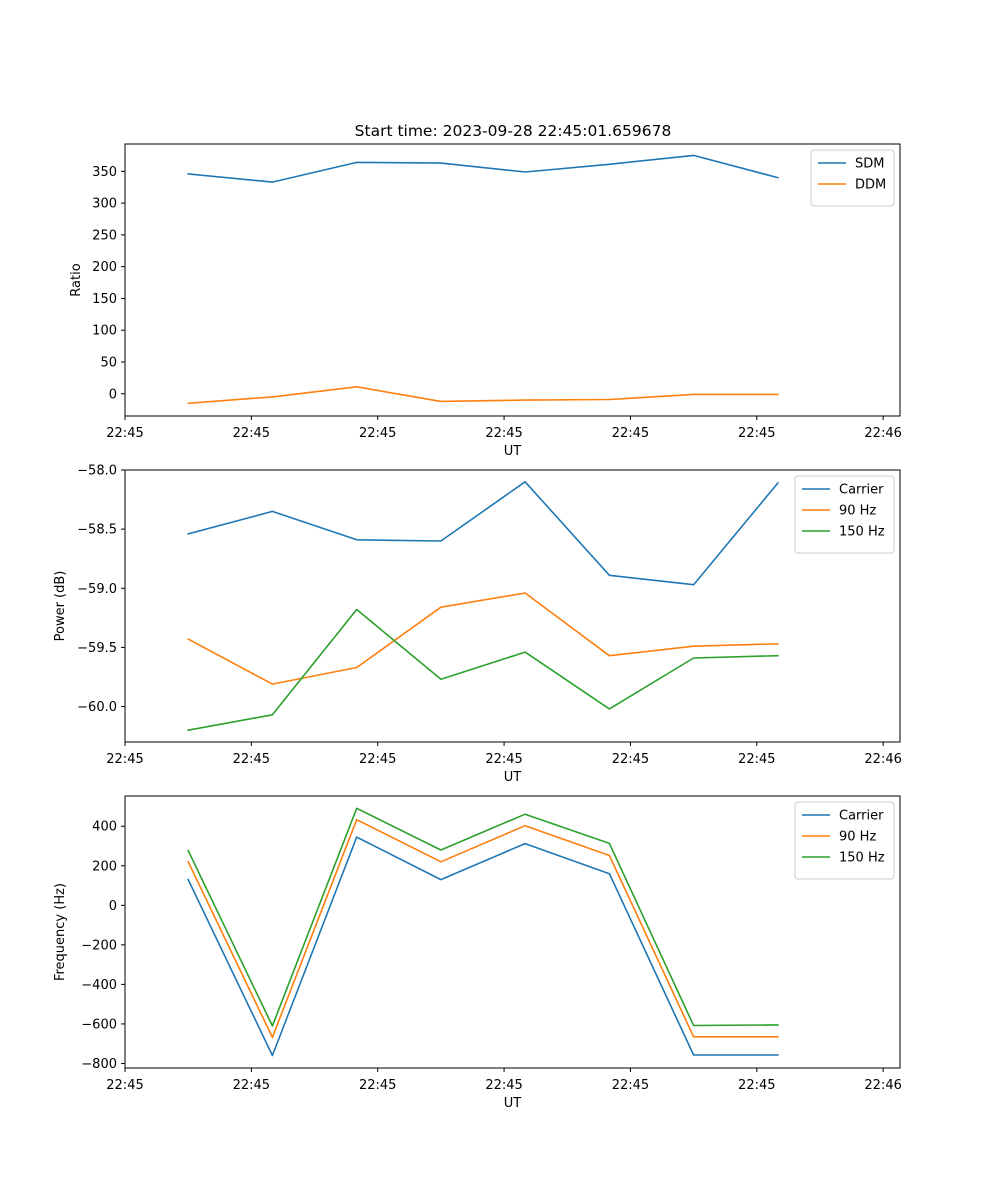 The height and width of the screenshot is (1200, 1000). What do you see at coordinates (97, 471) in the screenshot?
I see `y-tick-label: −58.0` at bounding box center [97, 471].